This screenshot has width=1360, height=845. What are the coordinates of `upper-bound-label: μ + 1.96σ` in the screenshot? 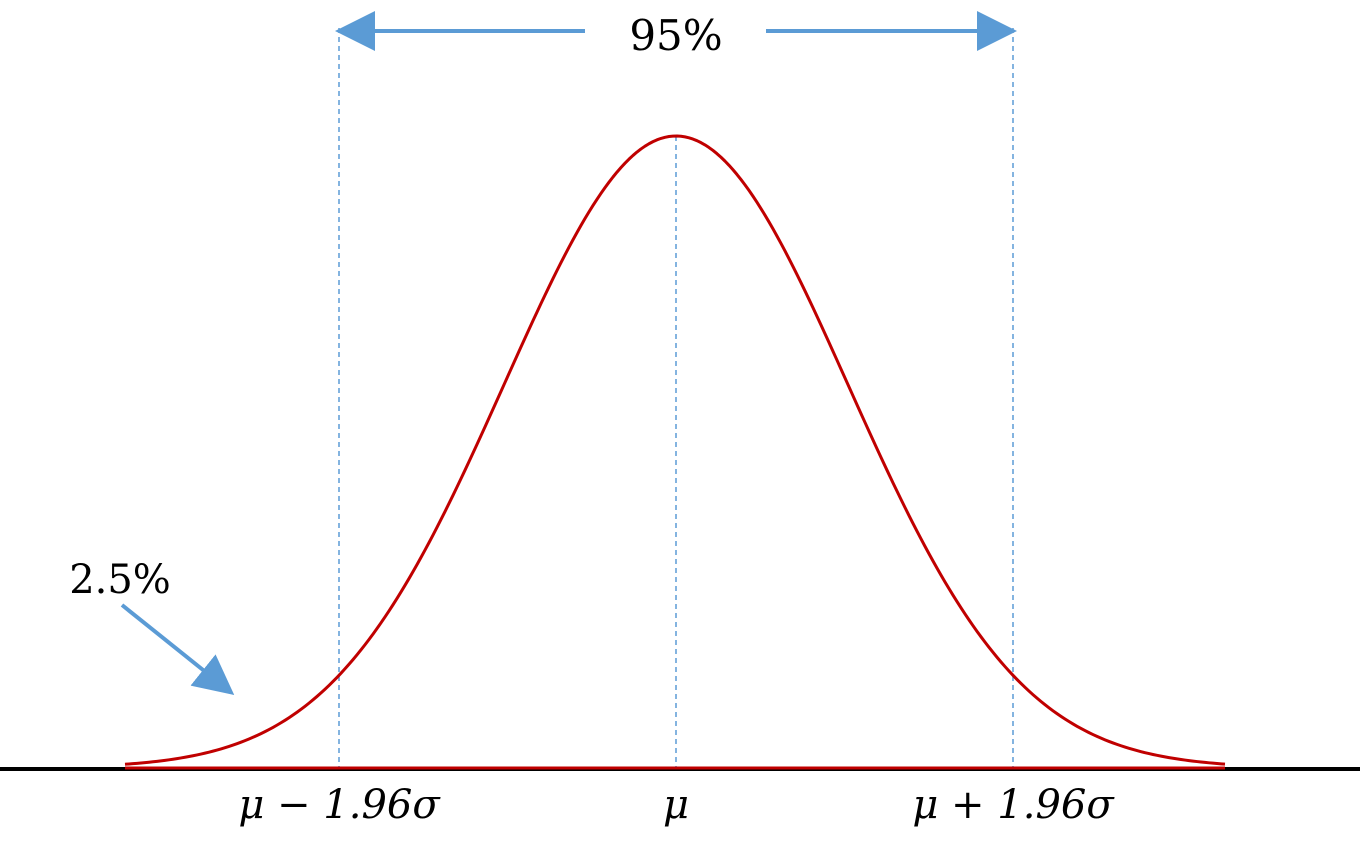 It's located at (1013, 805).